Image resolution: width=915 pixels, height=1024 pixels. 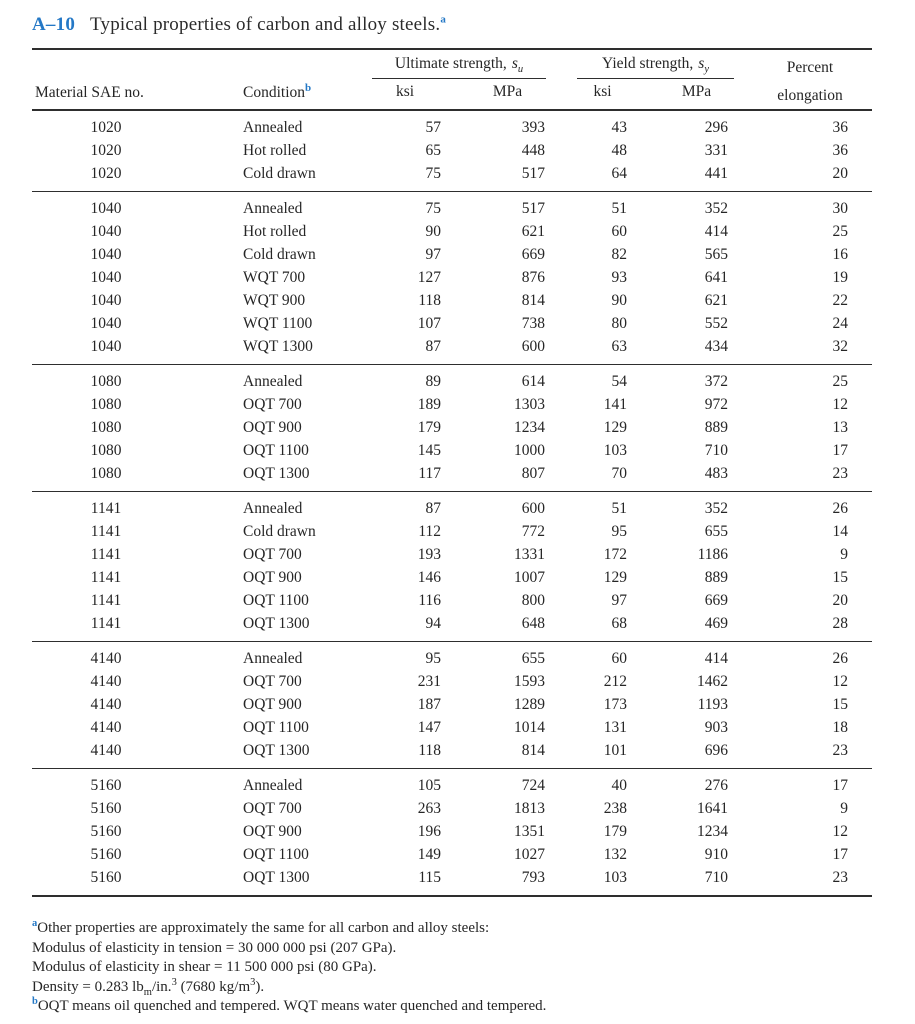 I want to click on header-yield-strength: Yield strength, sy, so click(x=654, y=64).